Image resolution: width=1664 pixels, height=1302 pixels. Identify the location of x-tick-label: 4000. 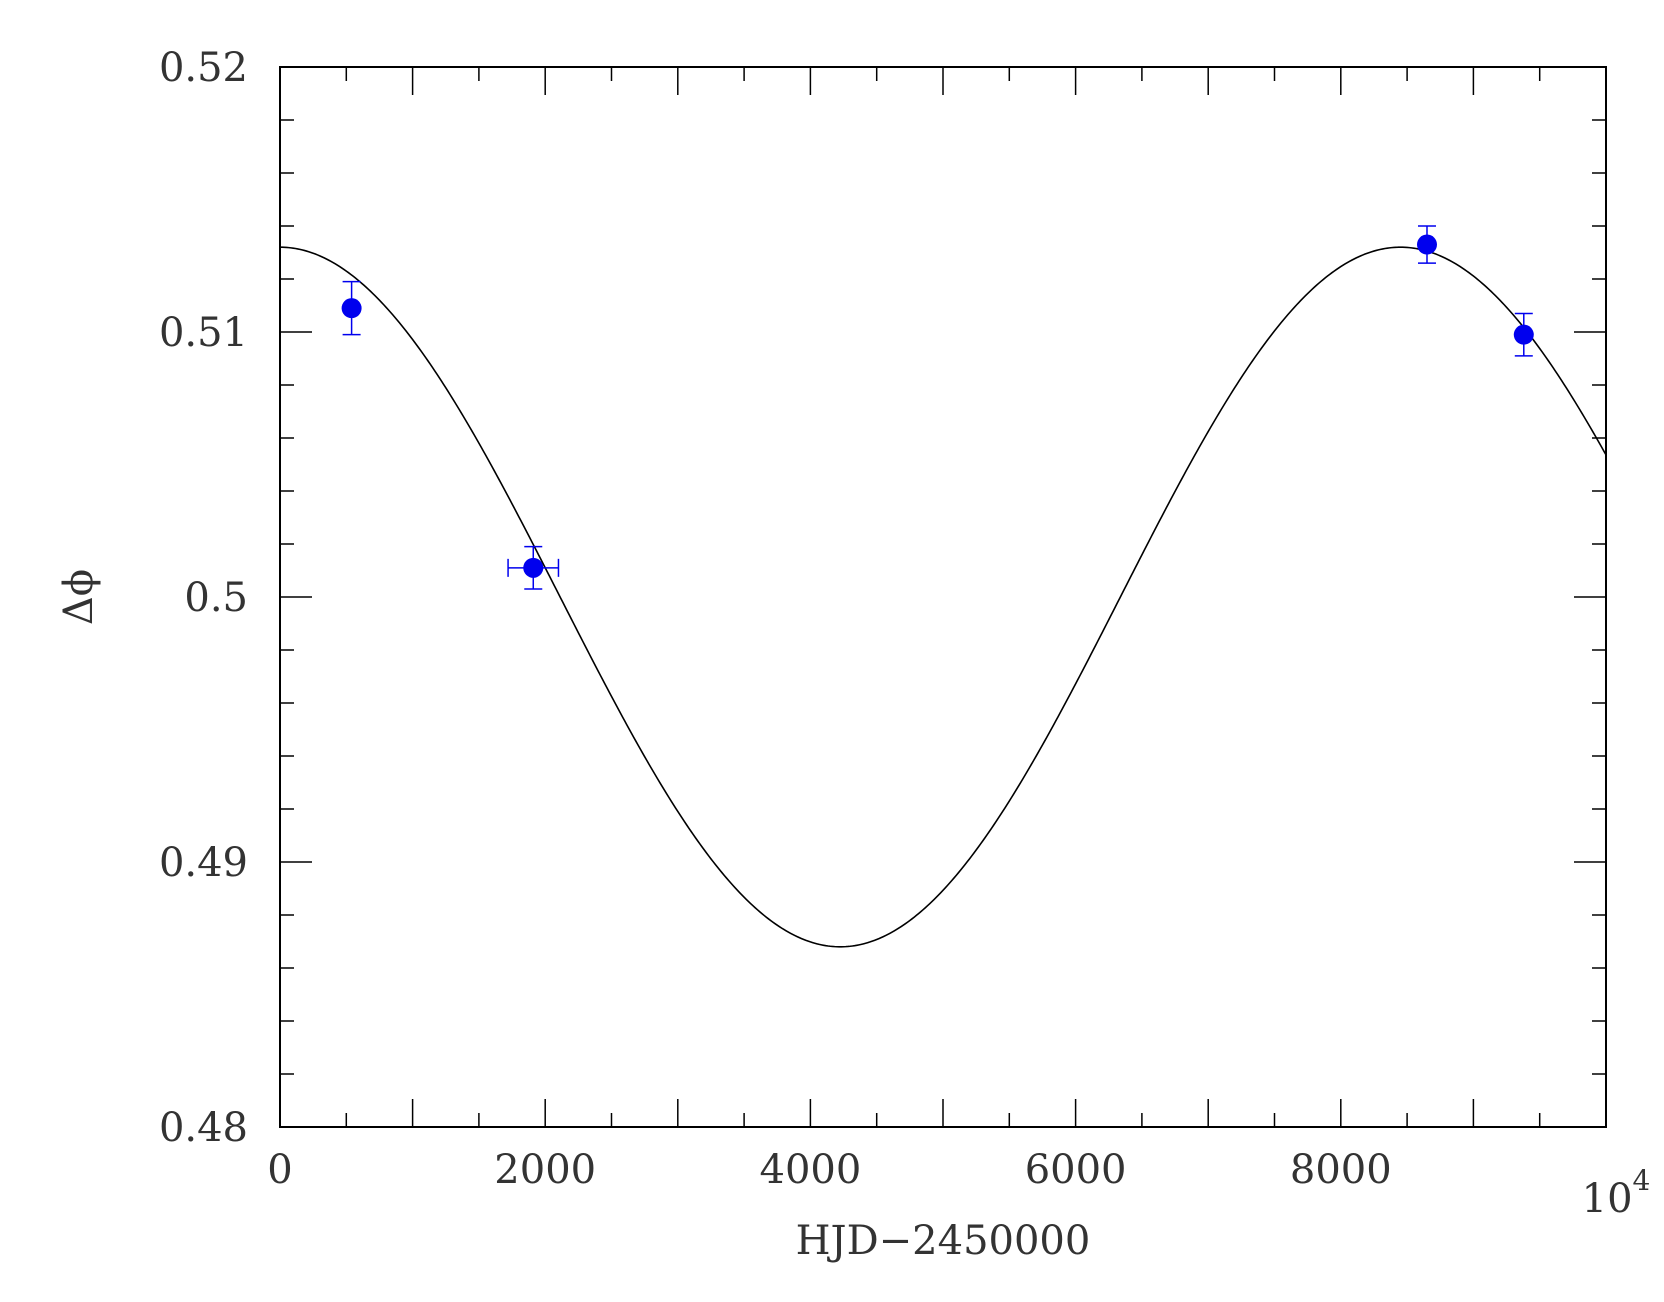
(811, 1170).